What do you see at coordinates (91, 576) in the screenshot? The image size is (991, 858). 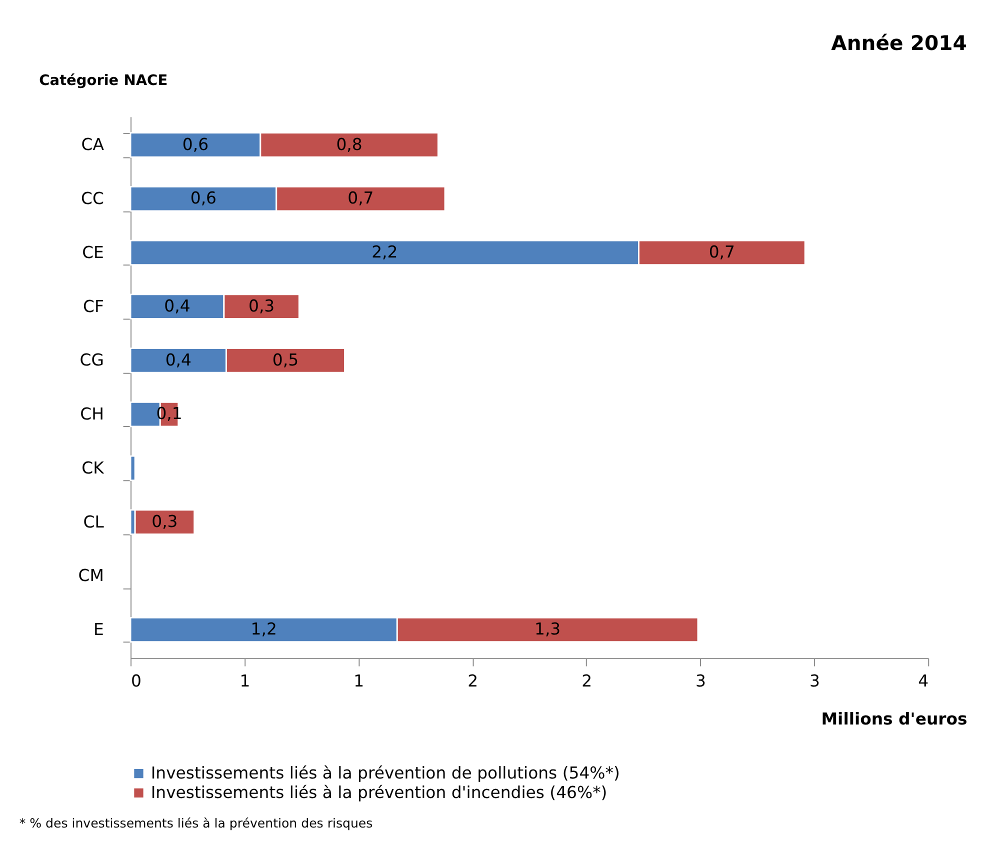 I see `y-tick-label: CM` at bounding box center [91, 576].